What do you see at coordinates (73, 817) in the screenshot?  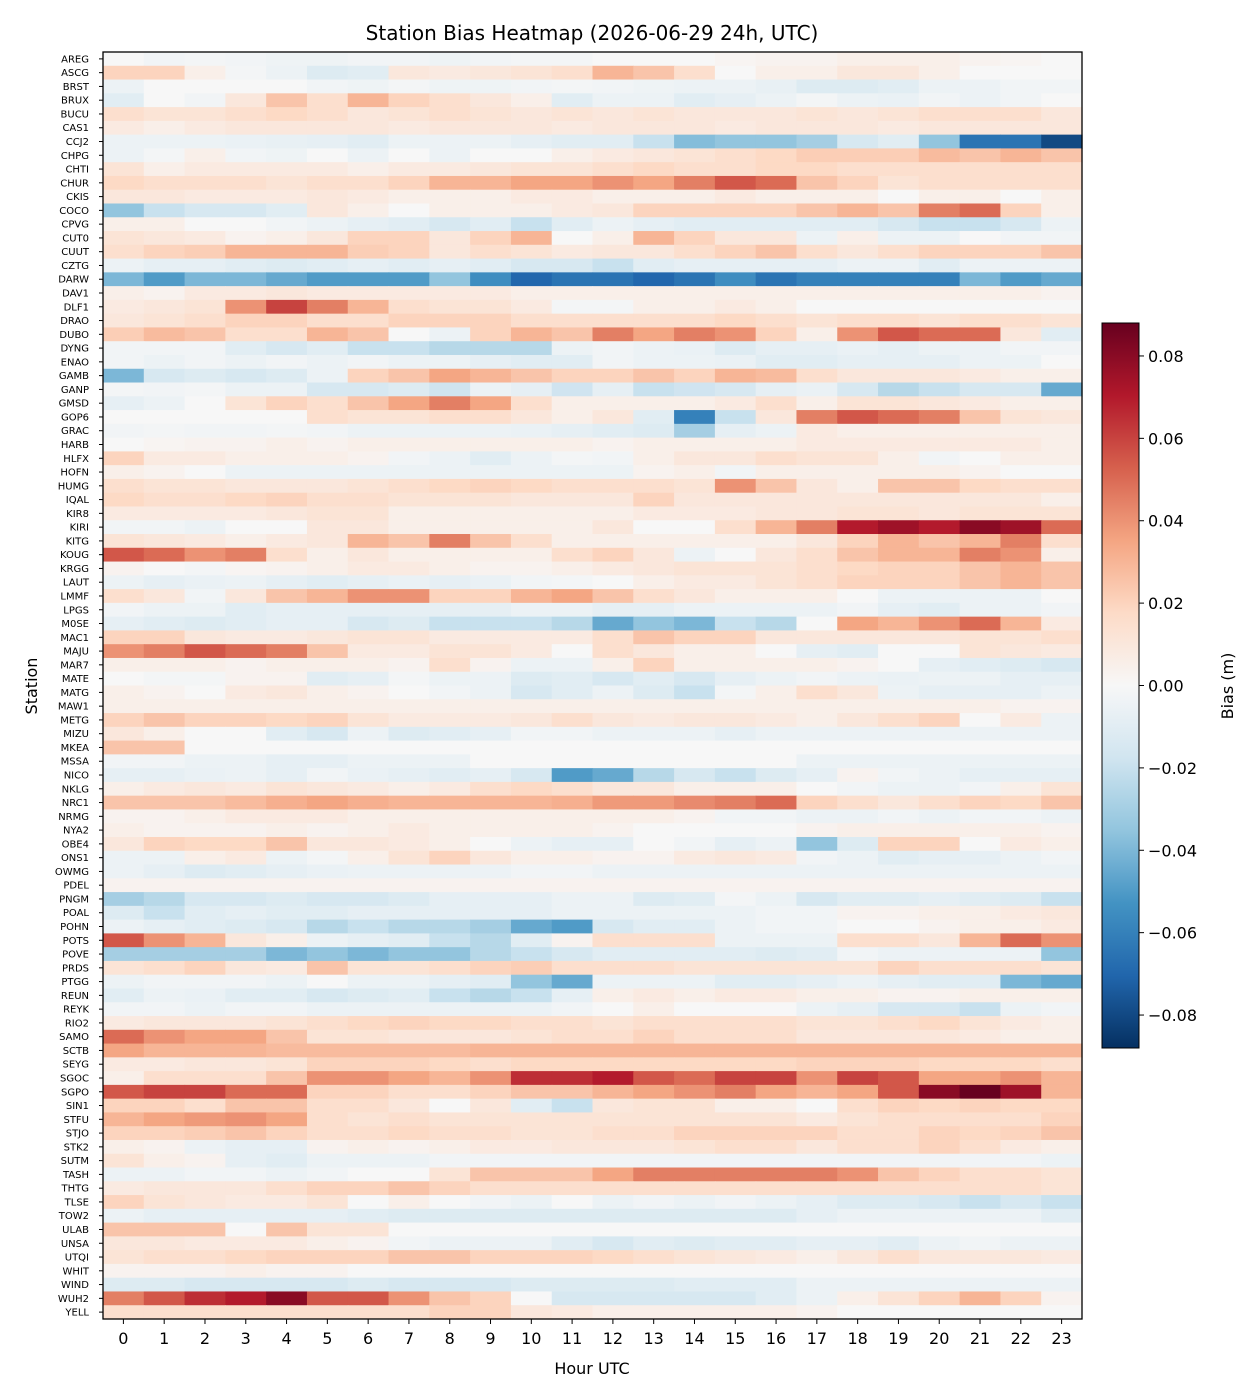 I see `y-tick-label: NRMG` at bounding box center [73, 817].